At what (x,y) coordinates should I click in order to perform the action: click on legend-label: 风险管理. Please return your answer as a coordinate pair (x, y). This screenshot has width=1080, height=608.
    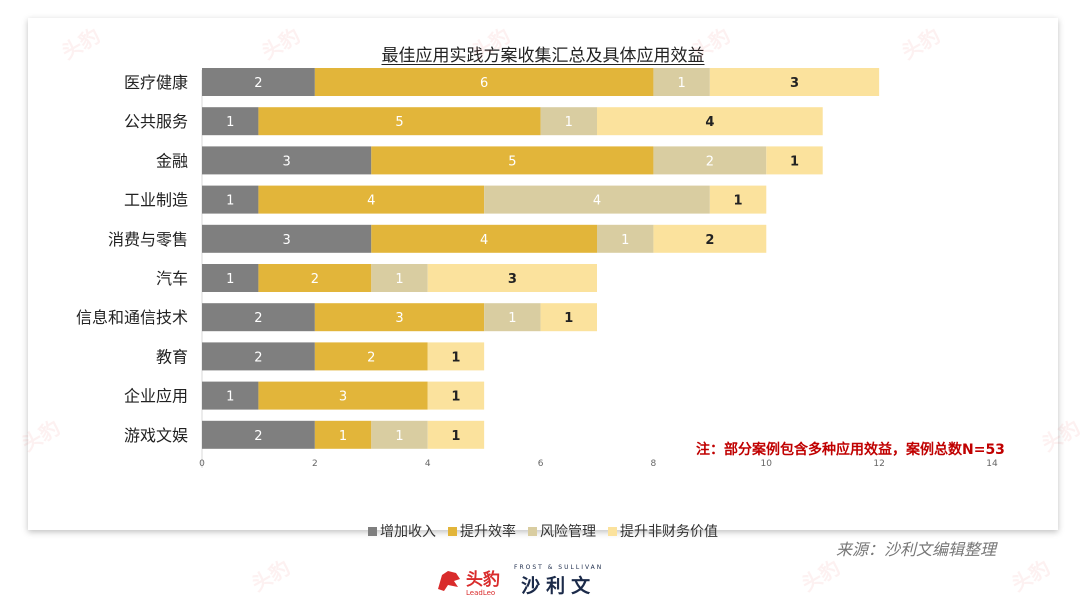
    Looking at the image, I should click on (568, 532).